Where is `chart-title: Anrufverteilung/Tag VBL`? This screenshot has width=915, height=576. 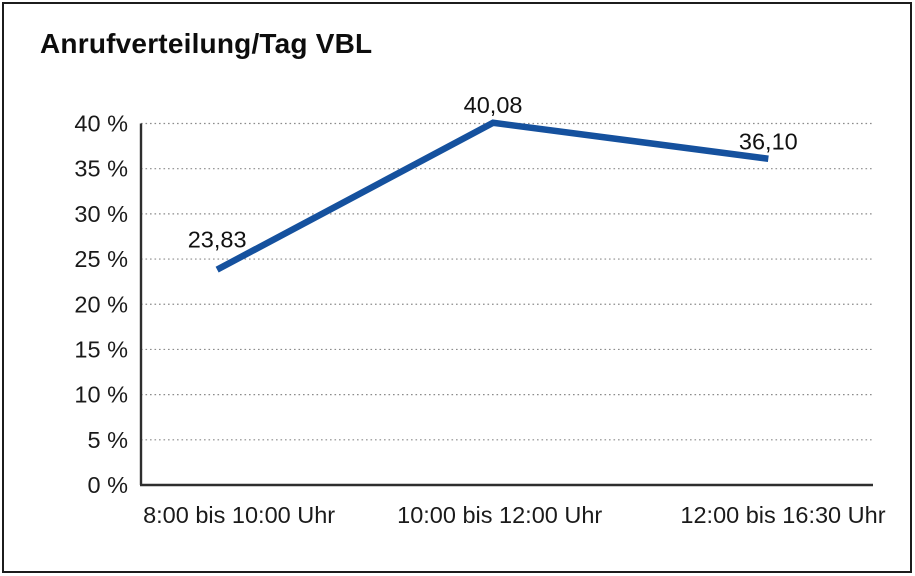
chart-title: Anrufverteilung/Tag VBL is located at coordinates (206, 43).